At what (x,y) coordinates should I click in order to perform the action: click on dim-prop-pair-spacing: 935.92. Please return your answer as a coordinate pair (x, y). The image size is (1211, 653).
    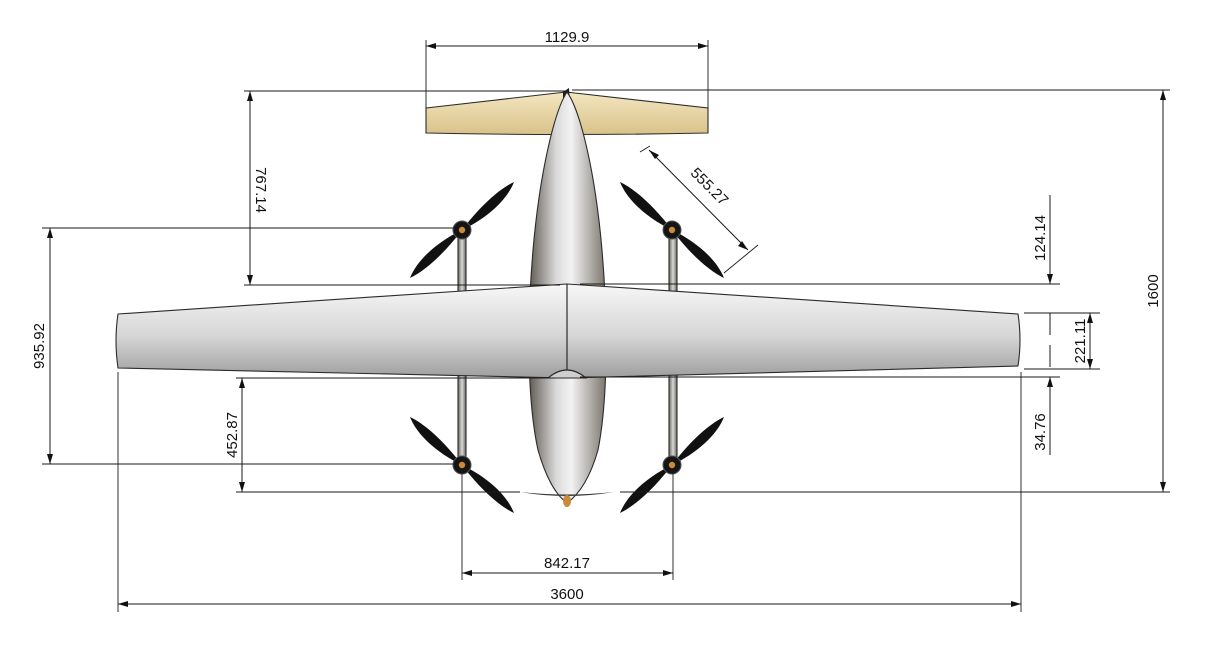
    Looking at the image, I should click on (243, 346).